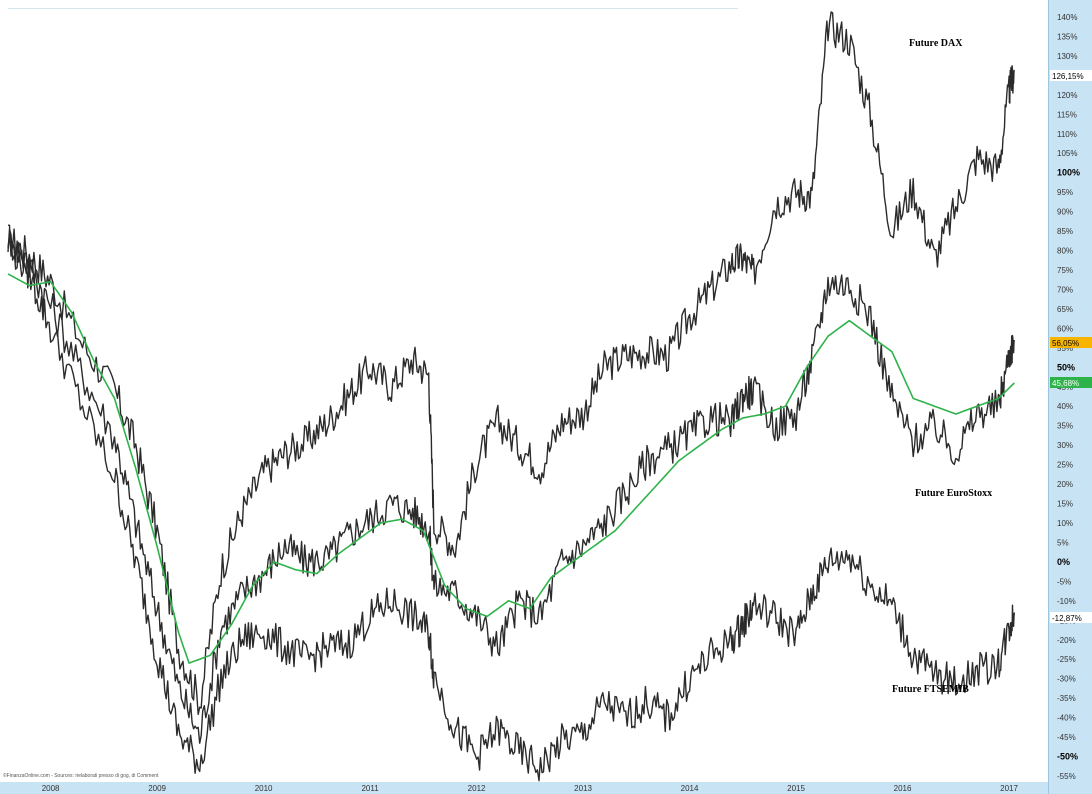 This screenshot has width=1092, height=794. I want to click on x-tick-label: 2013, so click(583, 788).